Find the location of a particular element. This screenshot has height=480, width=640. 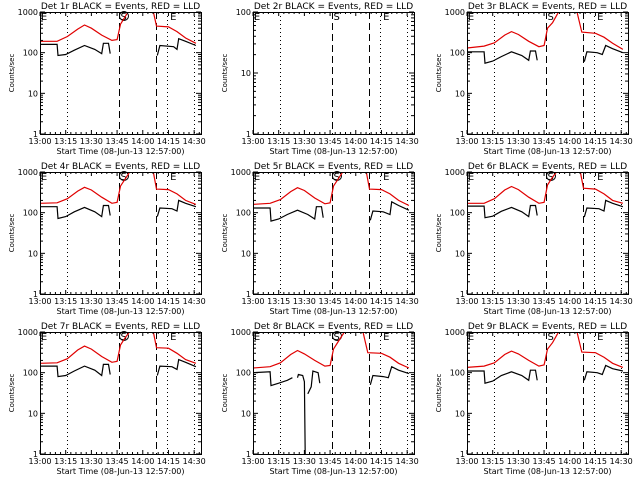

panel-title: Det 7r BLACK = Events, RED = LLD is located at coordinates (120, 327).